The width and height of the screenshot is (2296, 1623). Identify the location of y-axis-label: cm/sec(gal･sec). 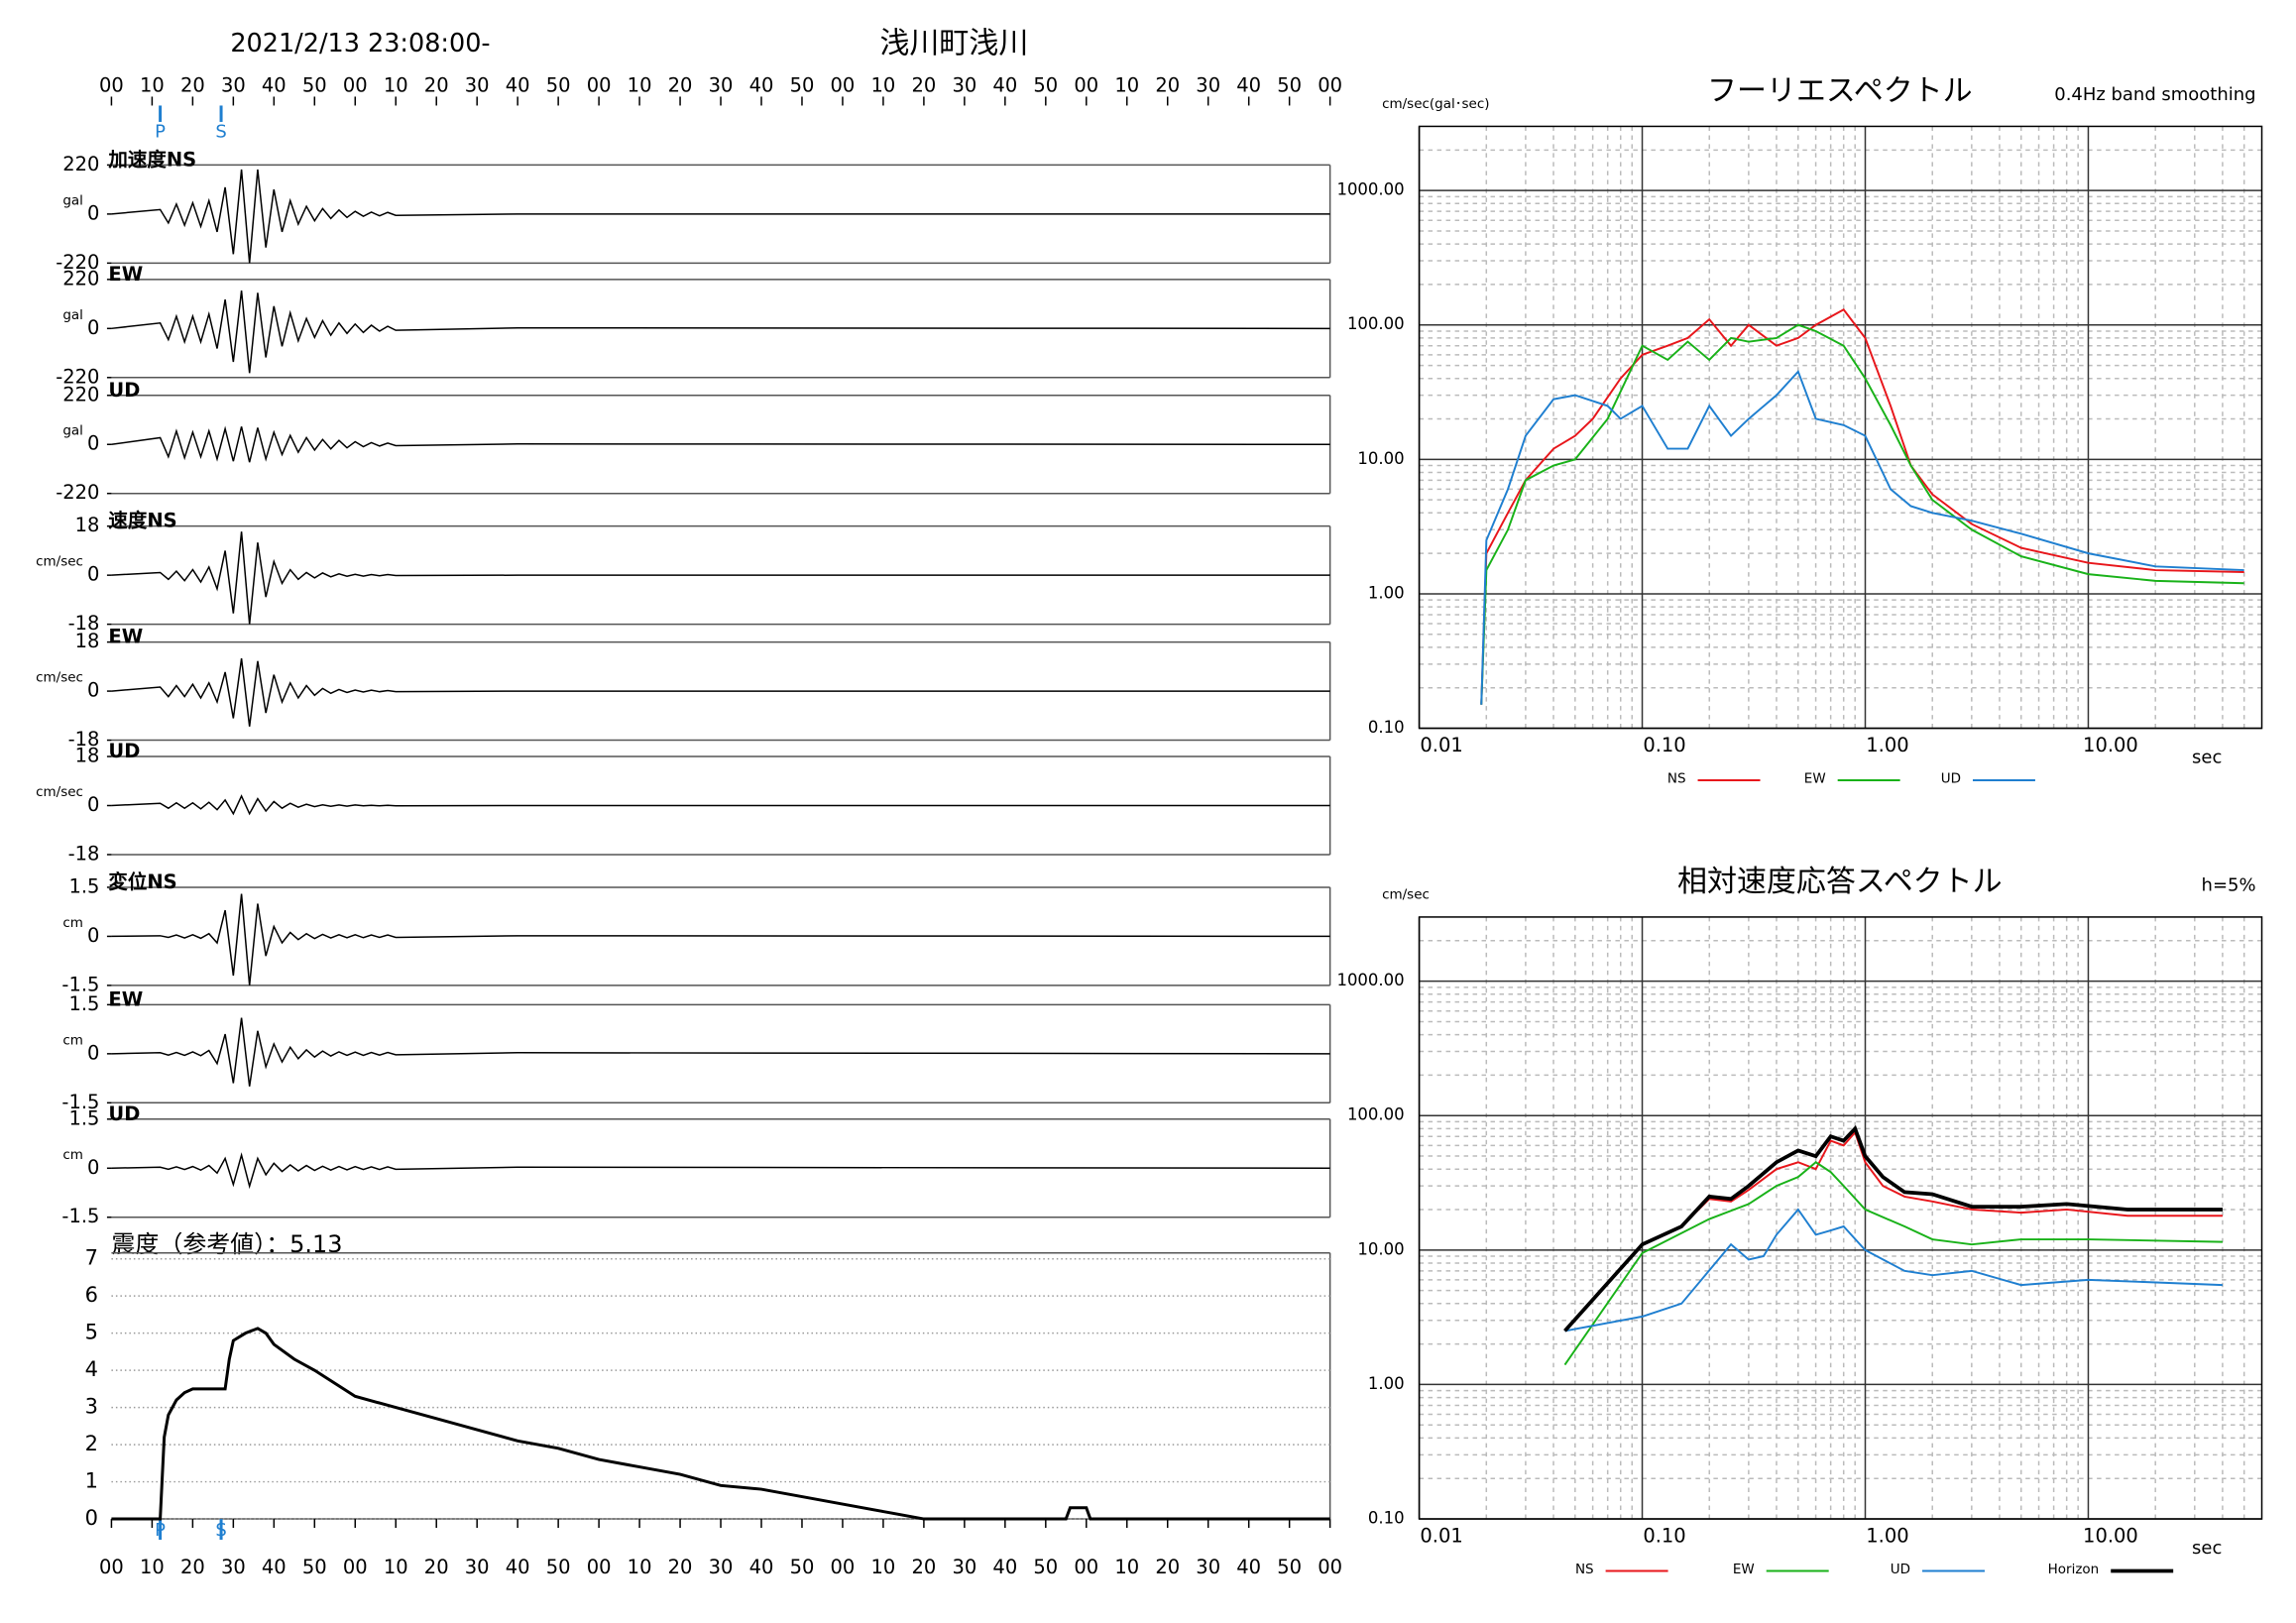
(1436, 104).